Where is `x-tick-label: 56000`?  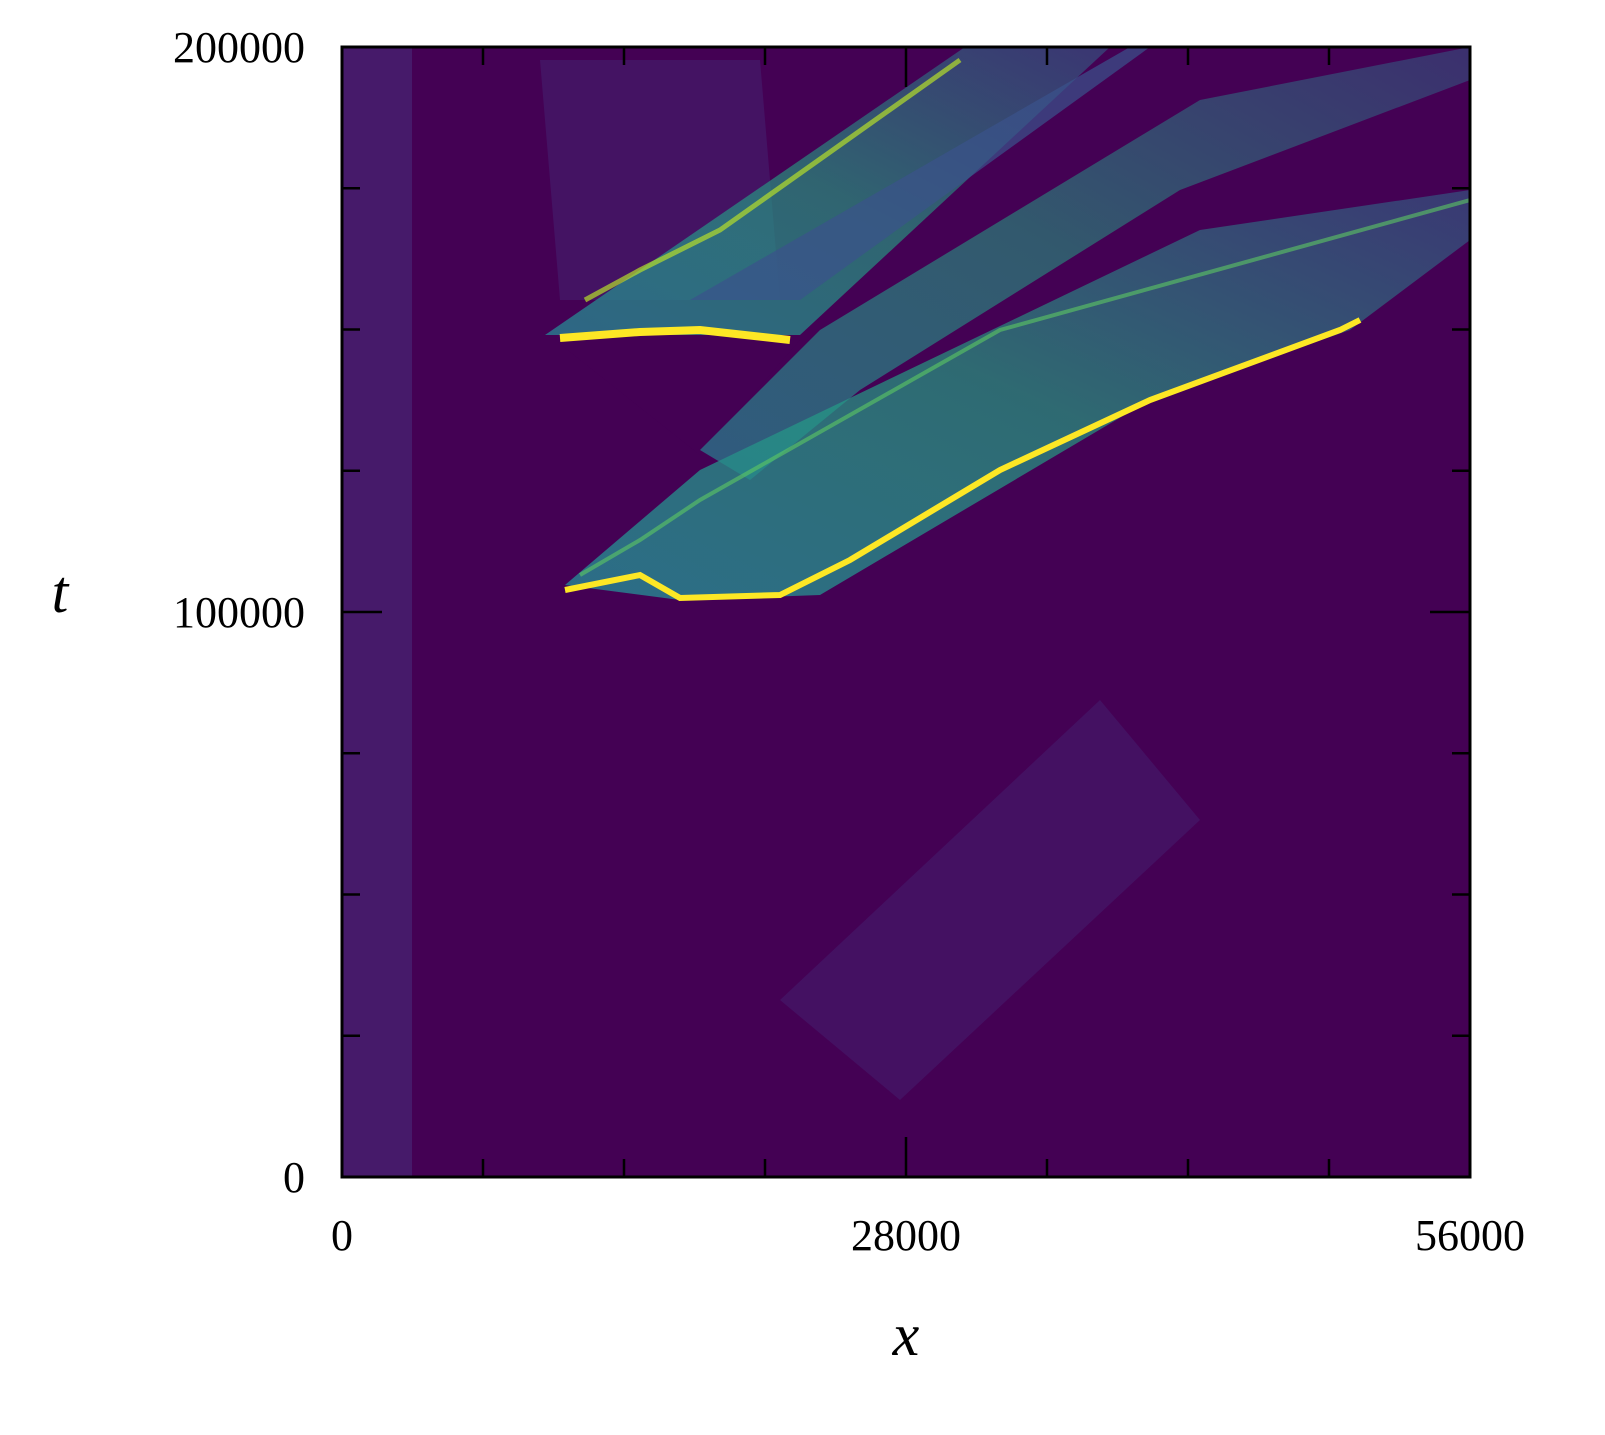
x-tick-label: 56000 is located at coordinates (1470, 1235).